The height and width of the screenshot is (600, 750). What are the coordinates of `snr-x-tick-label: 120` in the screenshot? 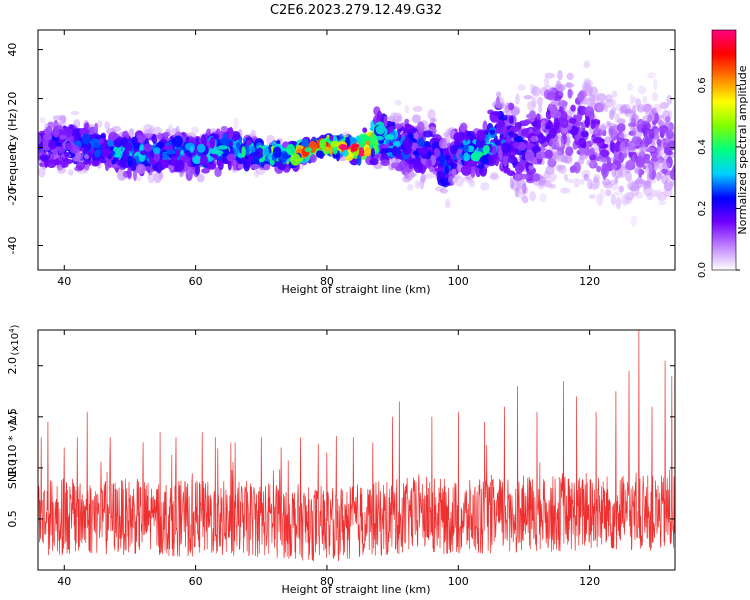 It's located at (589, 581).